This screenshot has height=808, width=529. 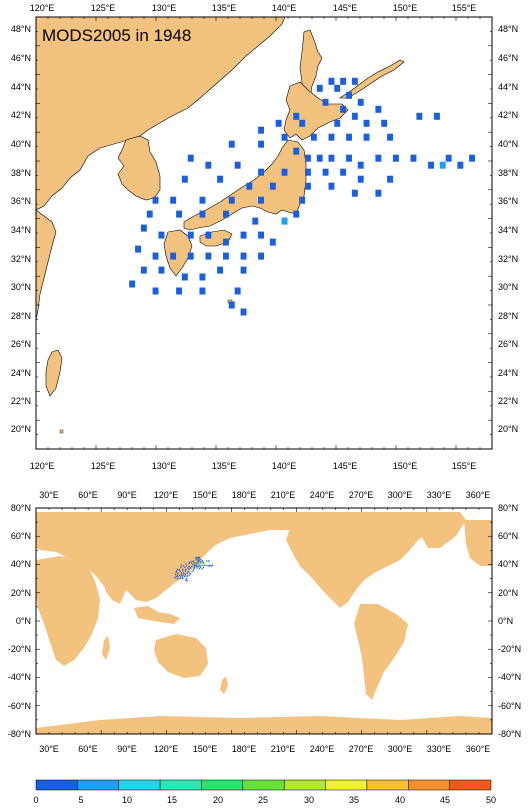 What do you see at coordinates (88, 495) in the screenshot?
I see `tick-label: 60°E` at bounding box center [88, 495].